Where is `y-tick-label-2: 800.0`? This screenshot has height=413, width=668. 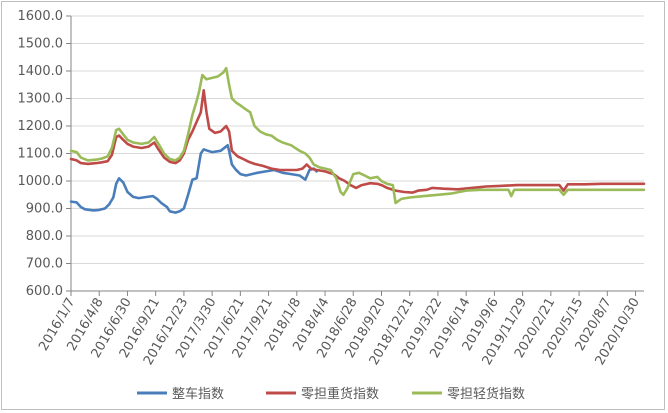
y-tick-label-2: 800.0 is located at coordinates (44, 236).